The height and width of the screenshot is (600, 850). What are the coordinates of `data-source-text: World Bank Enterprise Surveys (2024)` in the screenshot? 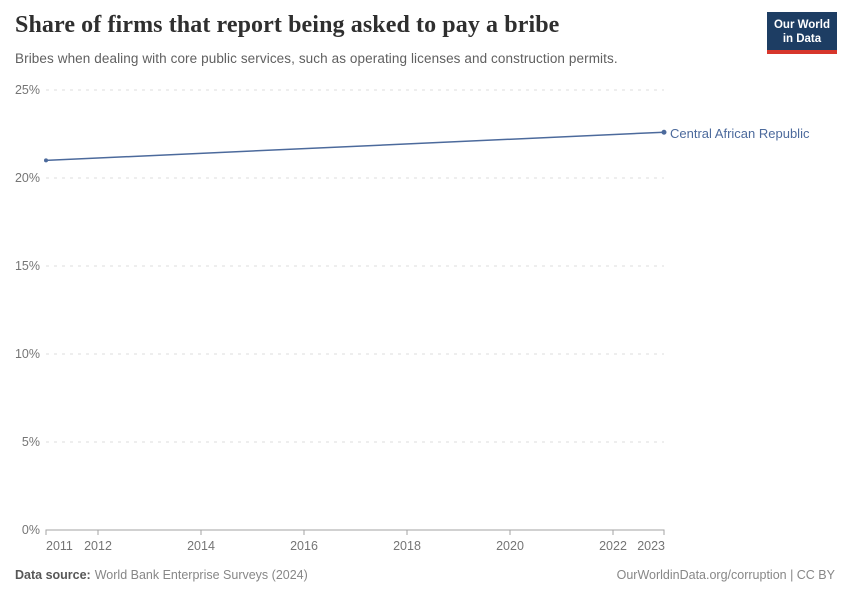 It's located at (201, 575).